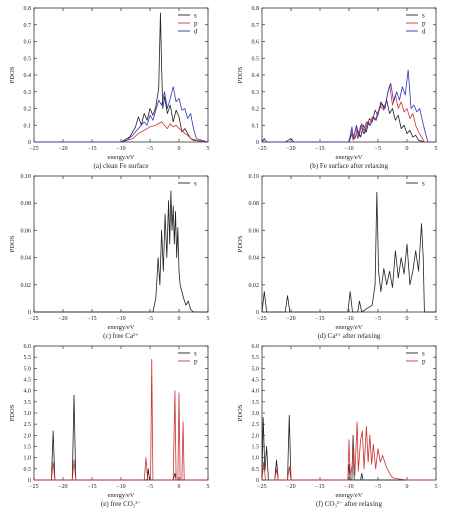 The width and height of the screenshot is (456, 522). What do you see at coordinates (121, 504) in the screenshot?
I see `chart-caption: (e) free CO₃²⁻` at bounding box center [121, 504].